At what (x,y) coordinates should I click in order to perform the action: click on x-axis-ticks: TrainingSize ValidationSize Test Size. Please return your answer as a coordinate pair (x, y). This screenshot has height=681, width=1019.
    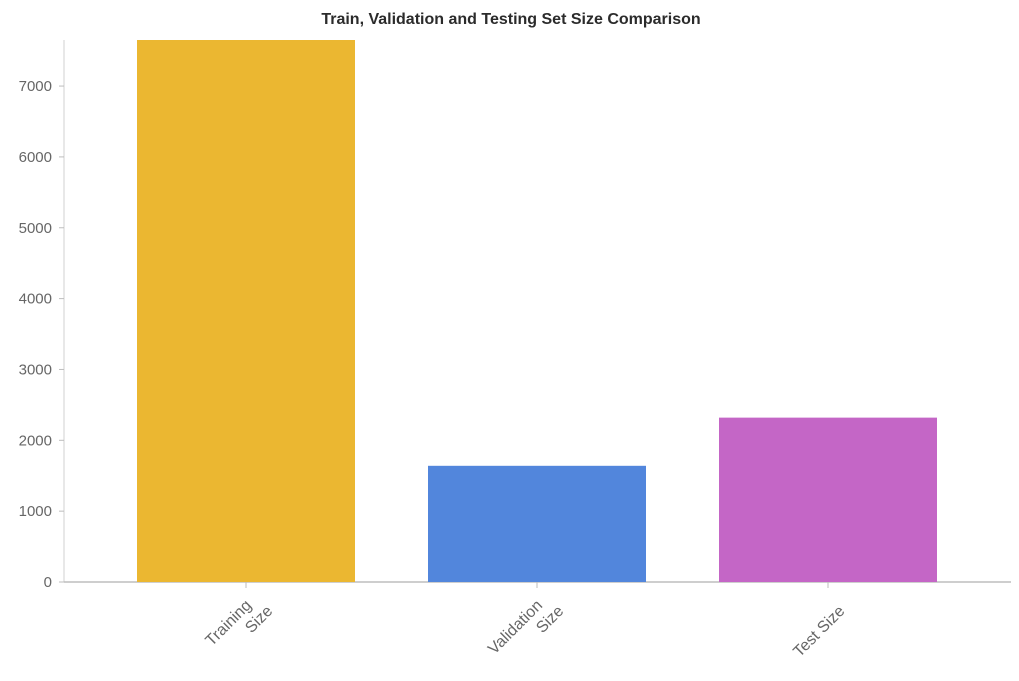
    Looking at the image, I should click on (525, 626).